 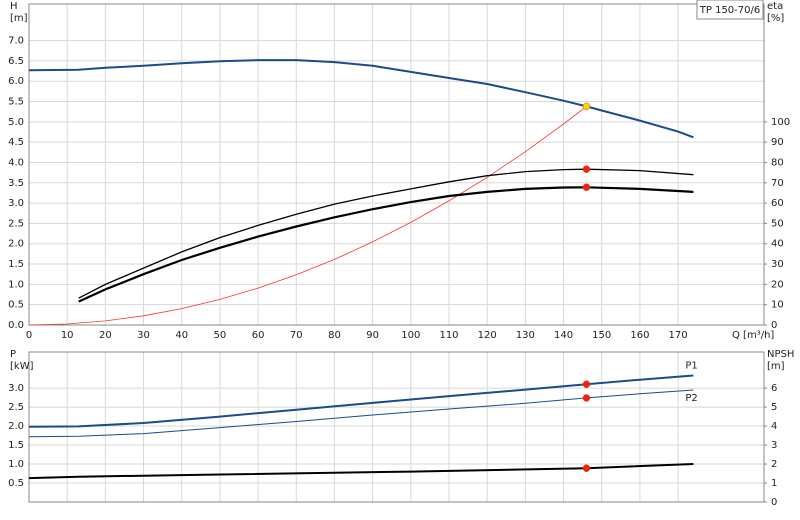 I want to click on x-tick-label: 0, so click(x=29, y=335).